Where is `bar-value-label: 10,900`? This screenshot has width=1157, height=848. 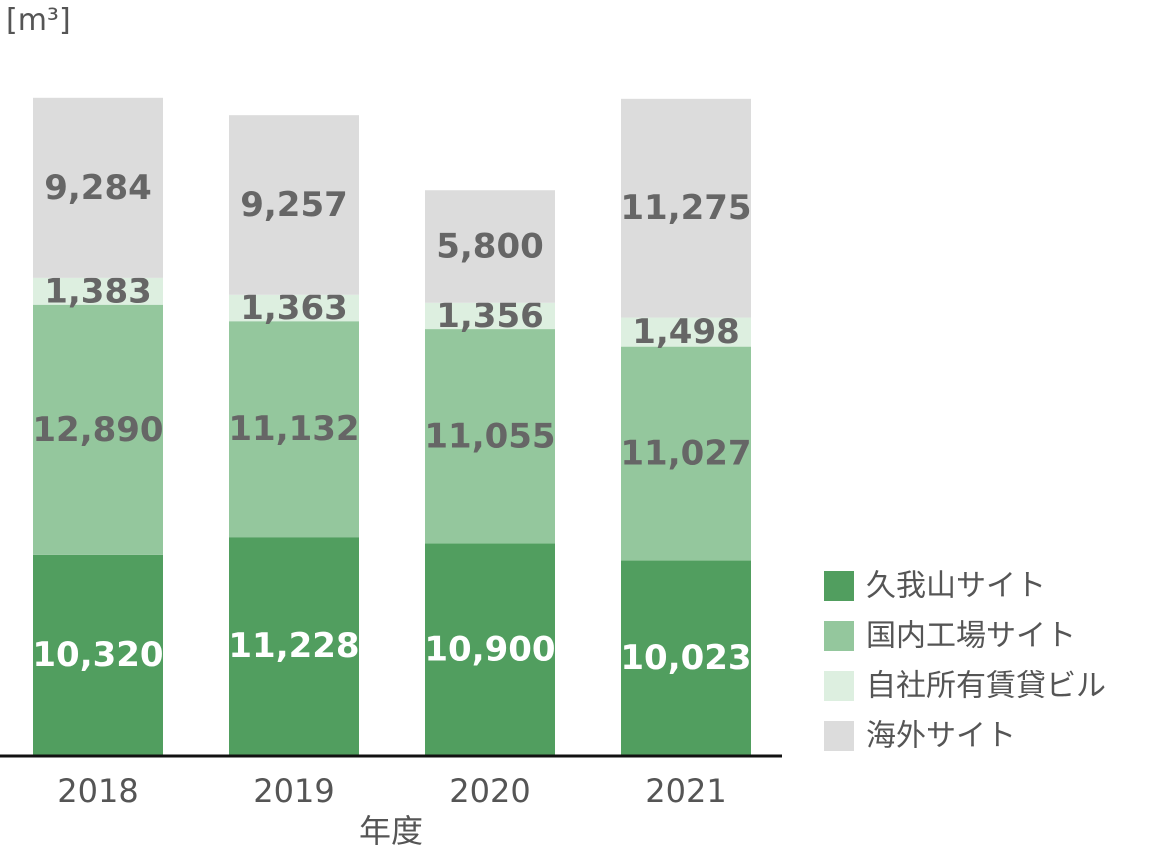 bar-value-label: 10,900 is located at coordinates (489, 649).